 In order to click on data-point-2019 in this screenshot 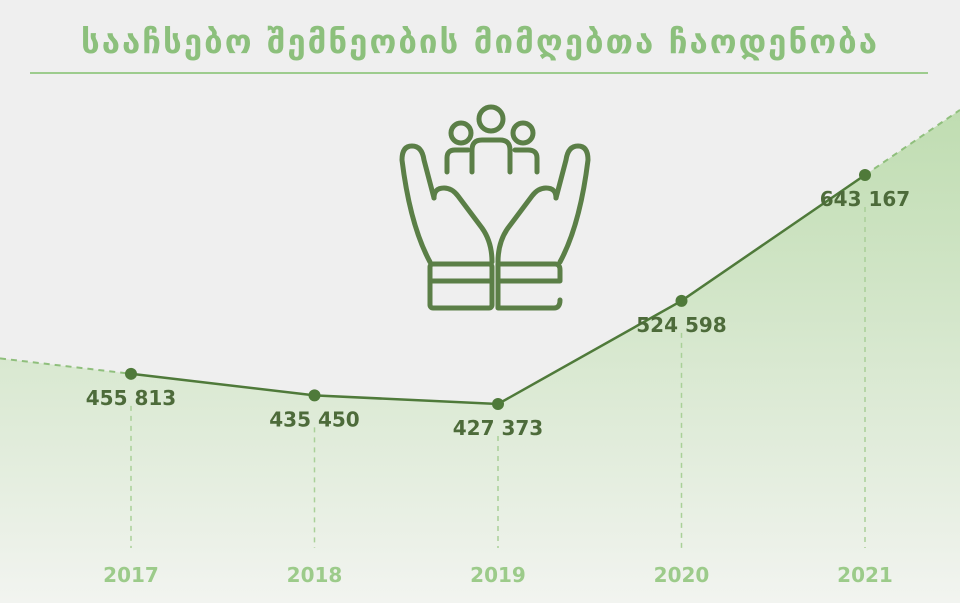, I will do `click(498, 404)`.